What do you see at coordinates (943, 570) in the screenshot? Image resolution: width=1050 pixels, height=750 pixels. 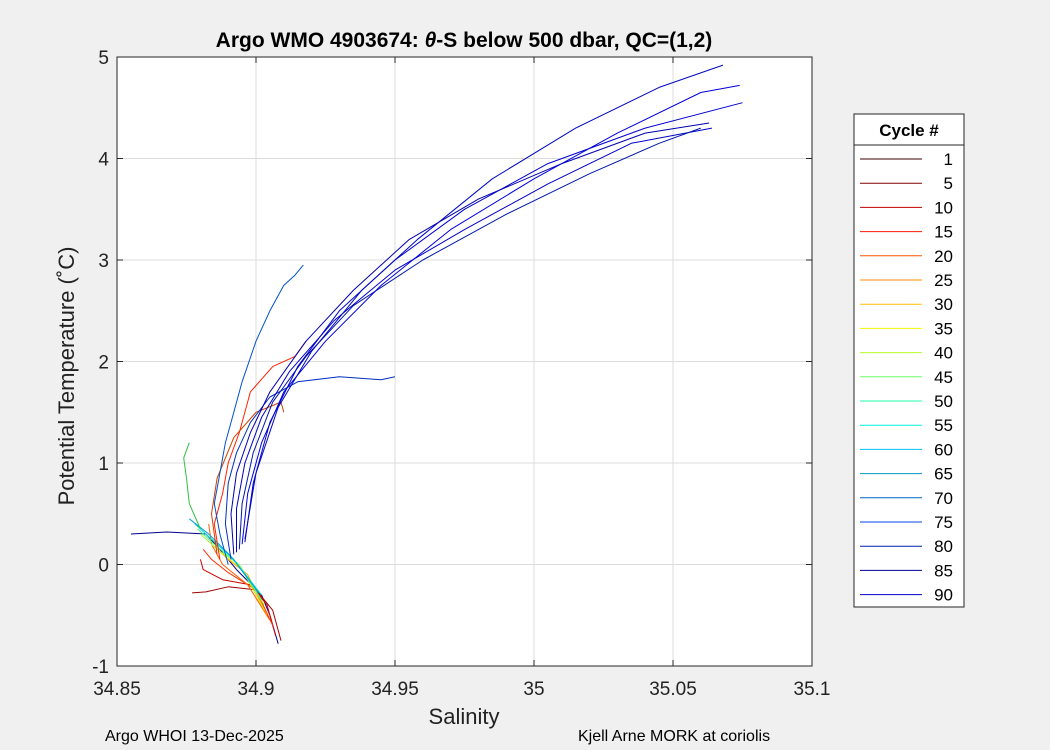 I see `legend-entry-label: 85` at bounding box center [943, 570].